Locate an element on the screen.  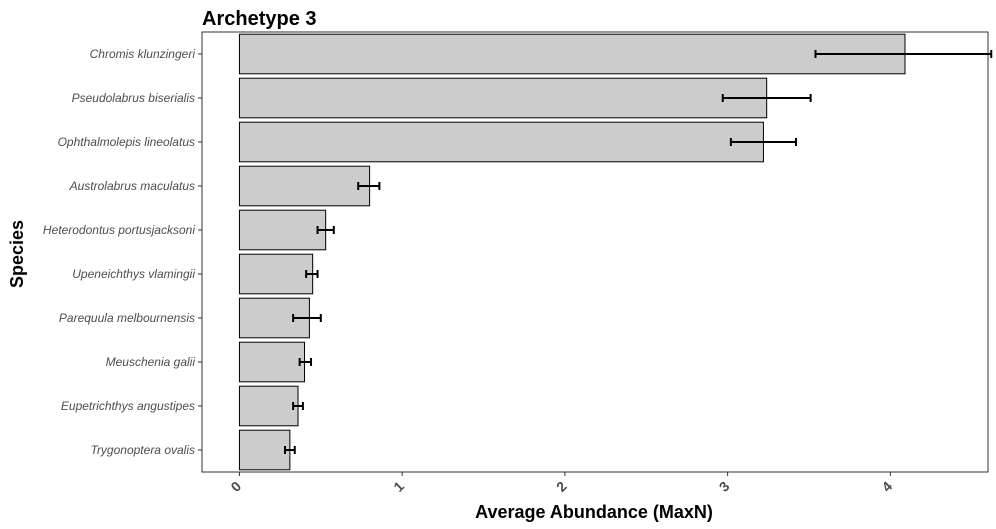
y-tick-label: Upeneichthys vlamingii is located at coordinates (133, 274).